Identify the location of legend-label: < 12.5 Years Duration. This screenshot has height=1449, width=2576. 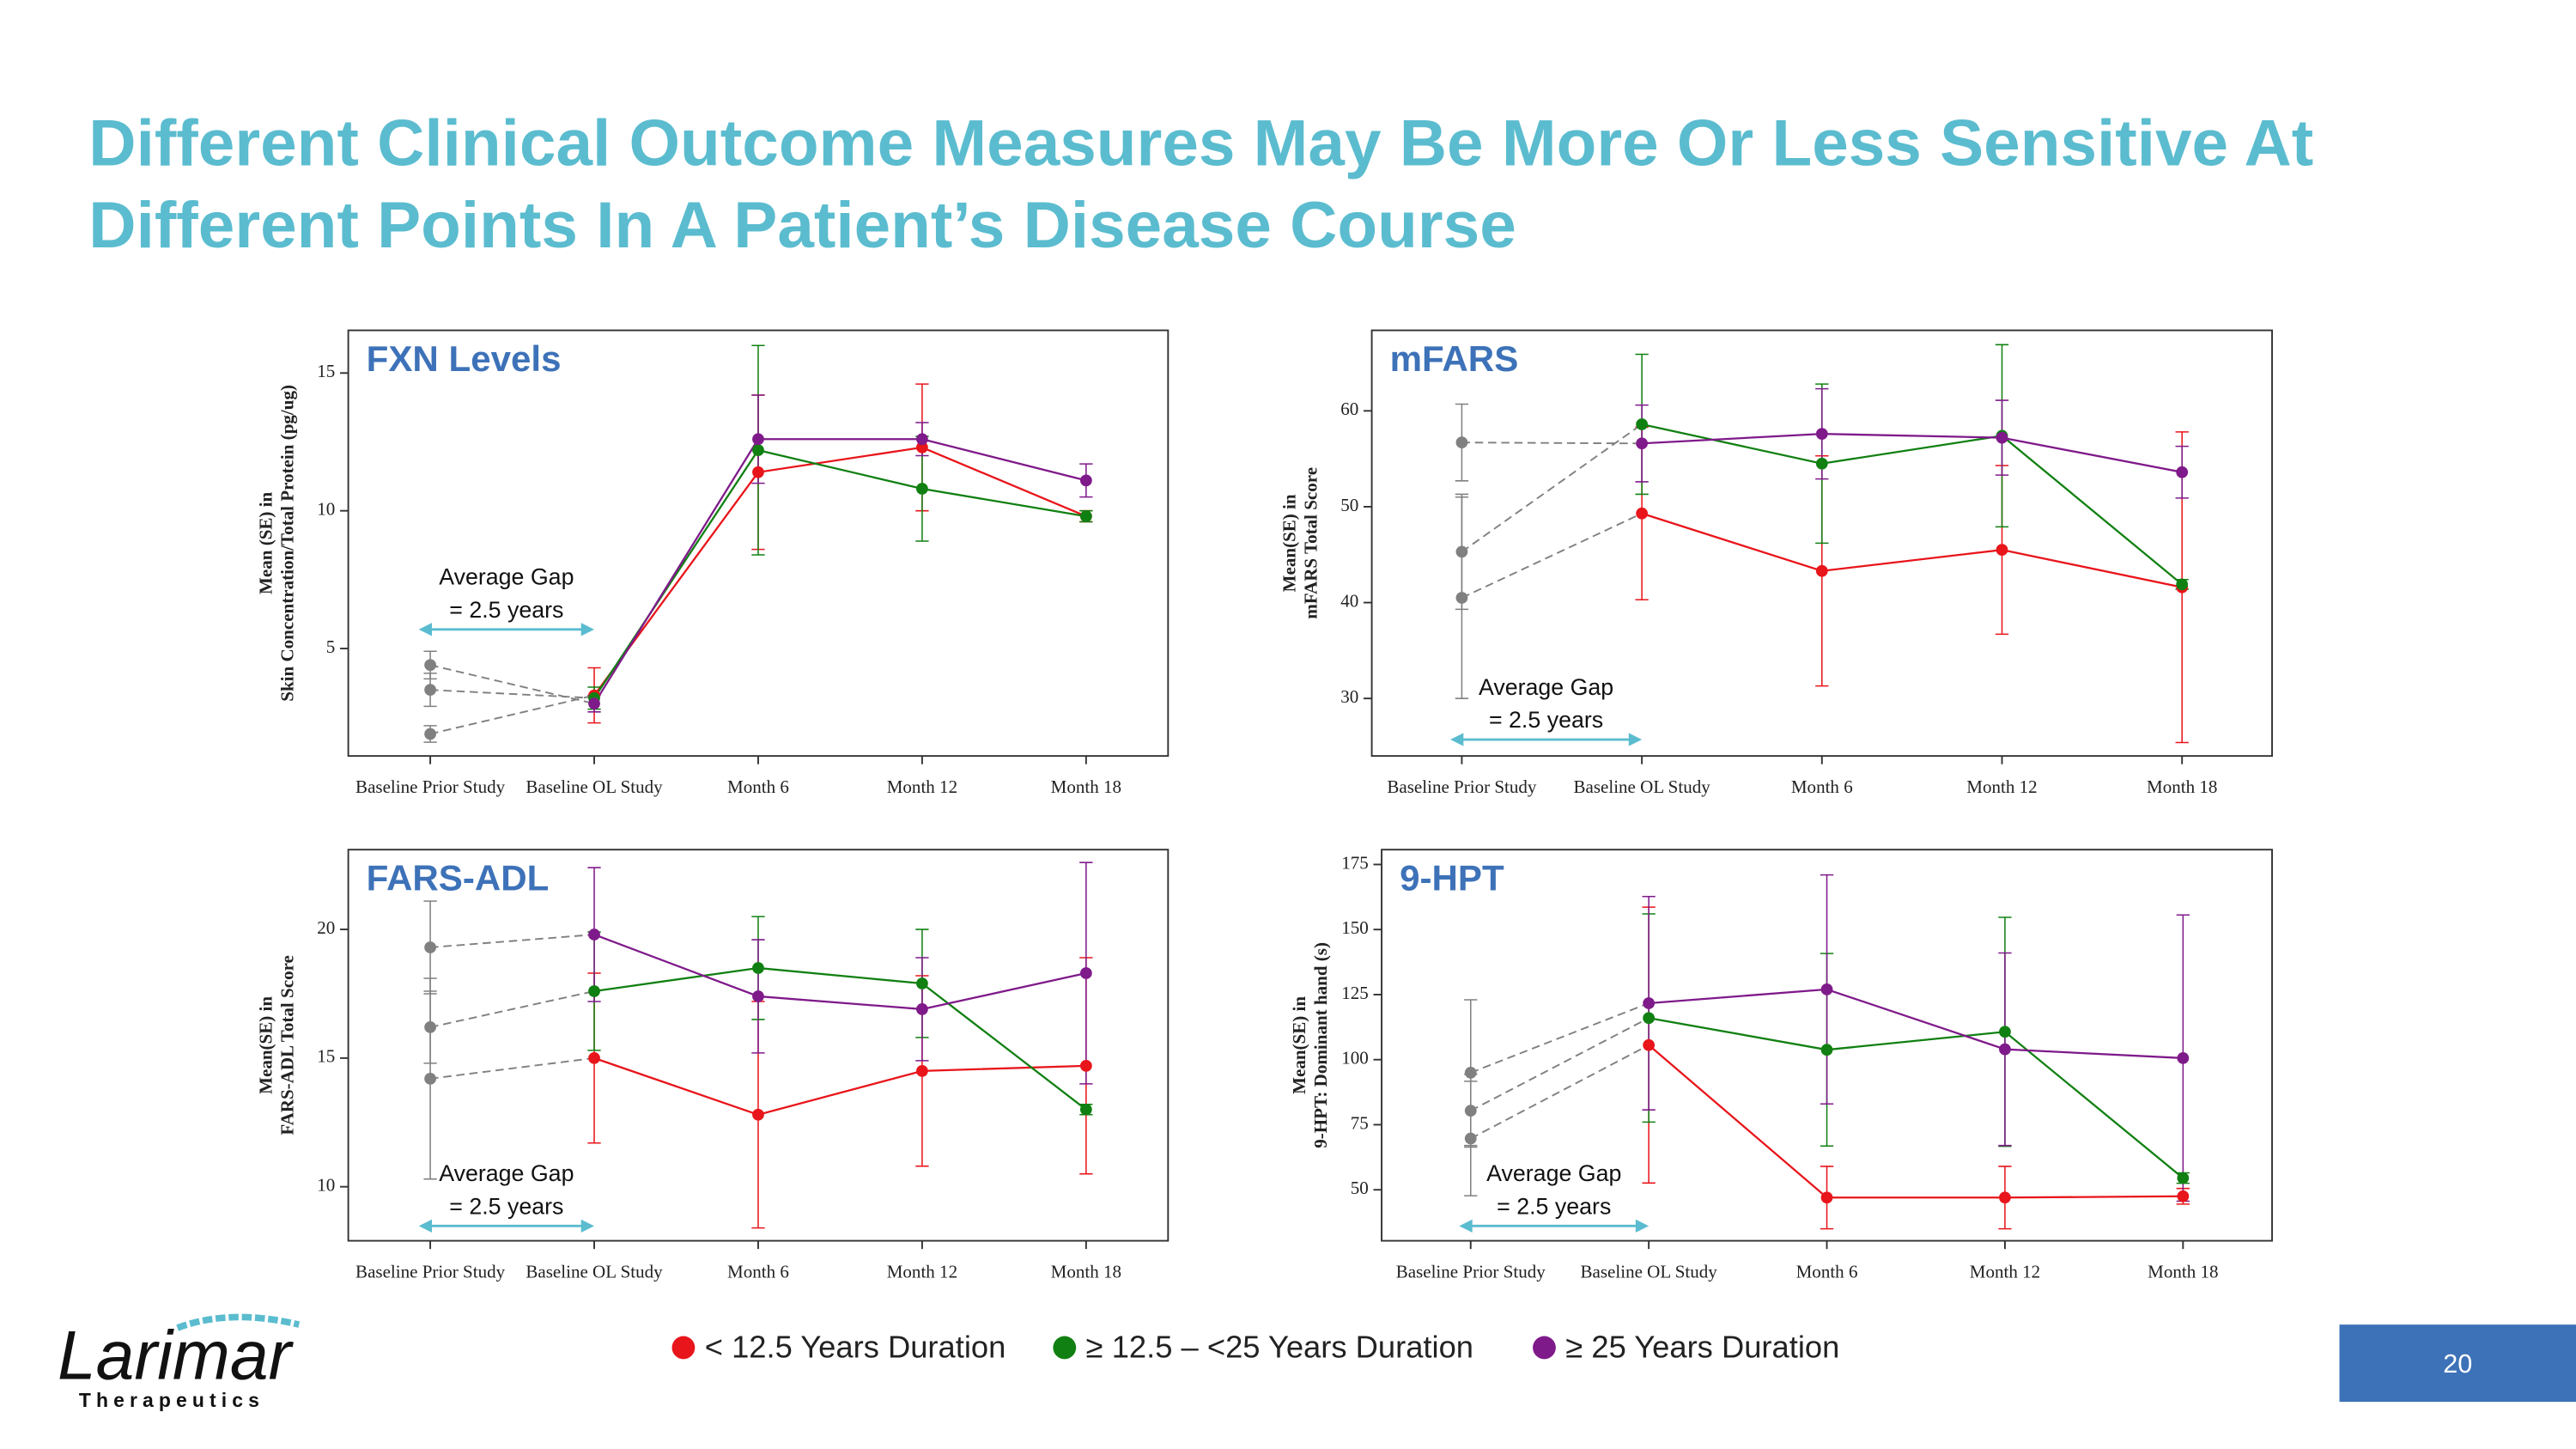
(856, 1346).